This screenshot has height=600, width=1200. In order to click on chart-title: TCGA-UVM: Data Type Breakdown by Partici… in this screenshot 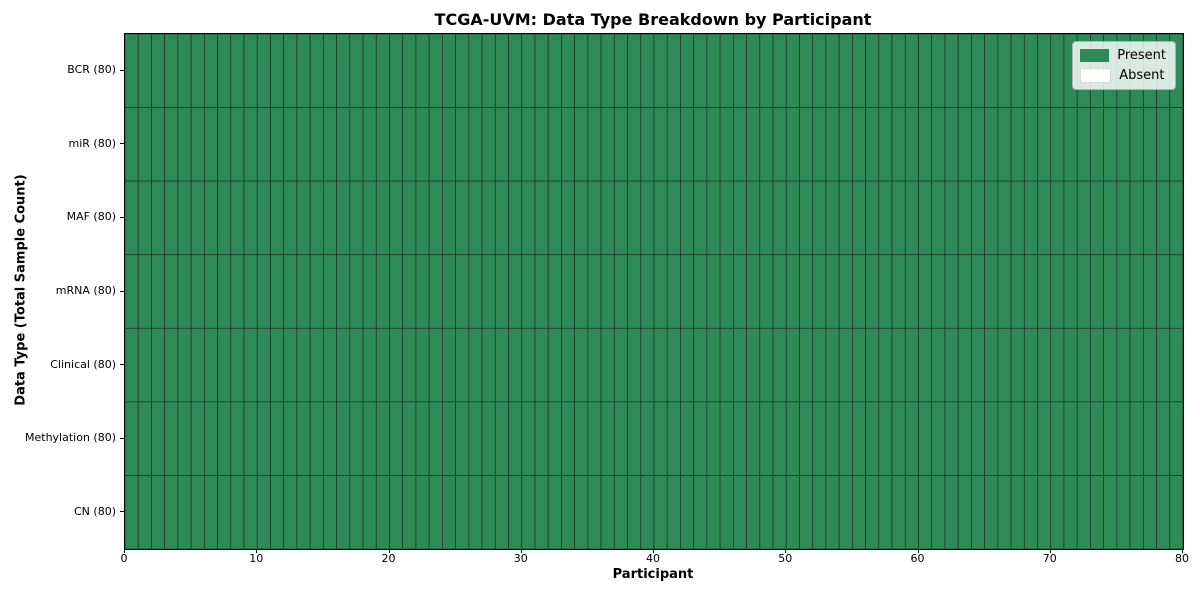, I will do `click(653, 19)`.